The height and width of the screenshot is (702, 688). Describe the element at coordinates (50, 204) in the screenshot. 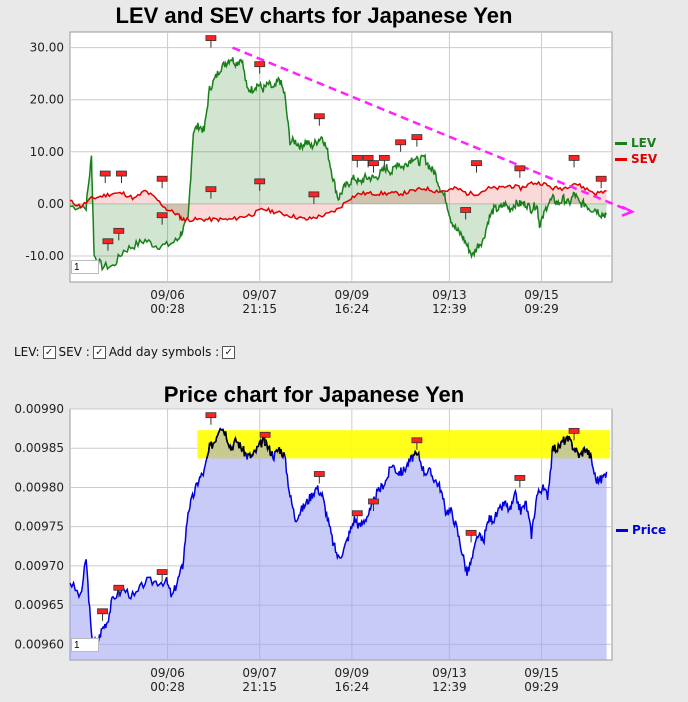

I see `y-tick-label: 0.00` at that location.